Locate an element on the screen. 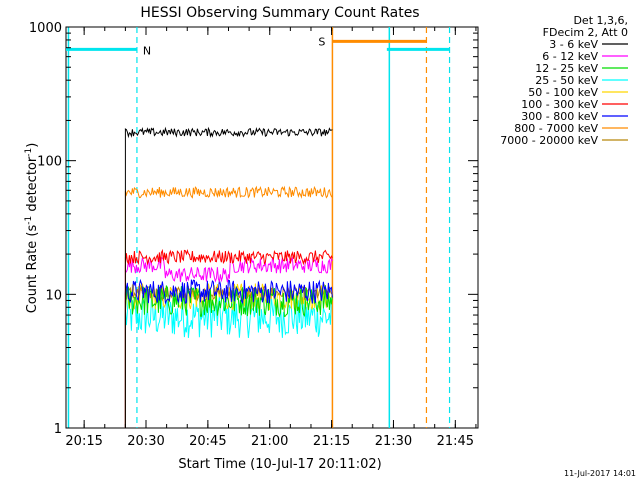 The height and width of the screenshot is (480, 640). y-axis-label: Count Rate (s-1 detector-1) is located at coordinates (32, 228).